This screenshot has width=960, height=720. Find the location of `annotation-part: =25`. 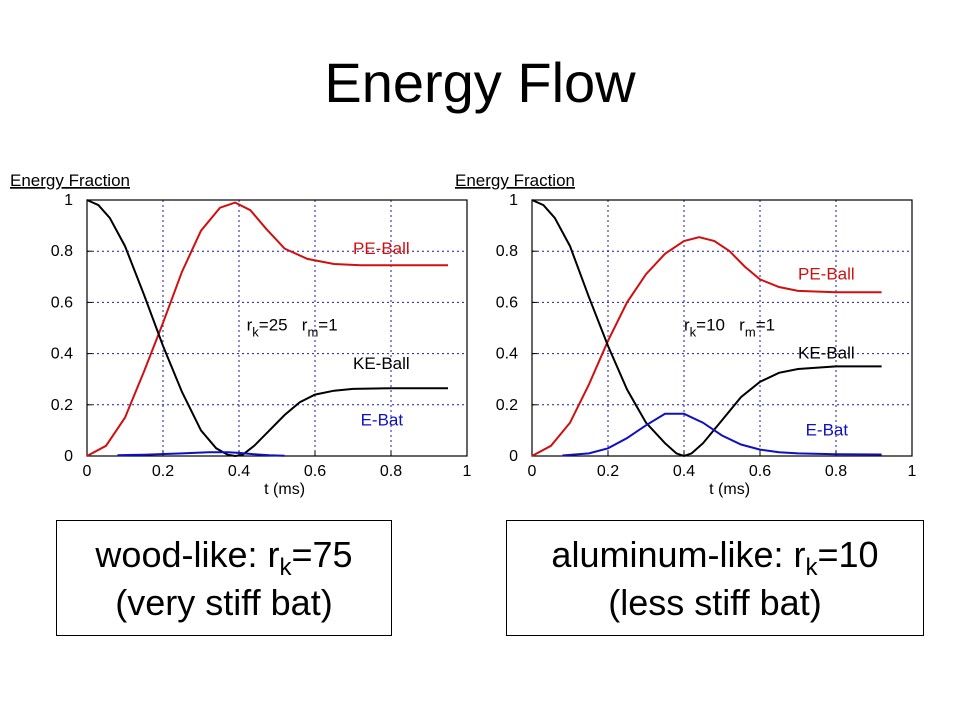

annotation-part: =25 is located at coordinates (273, 325).